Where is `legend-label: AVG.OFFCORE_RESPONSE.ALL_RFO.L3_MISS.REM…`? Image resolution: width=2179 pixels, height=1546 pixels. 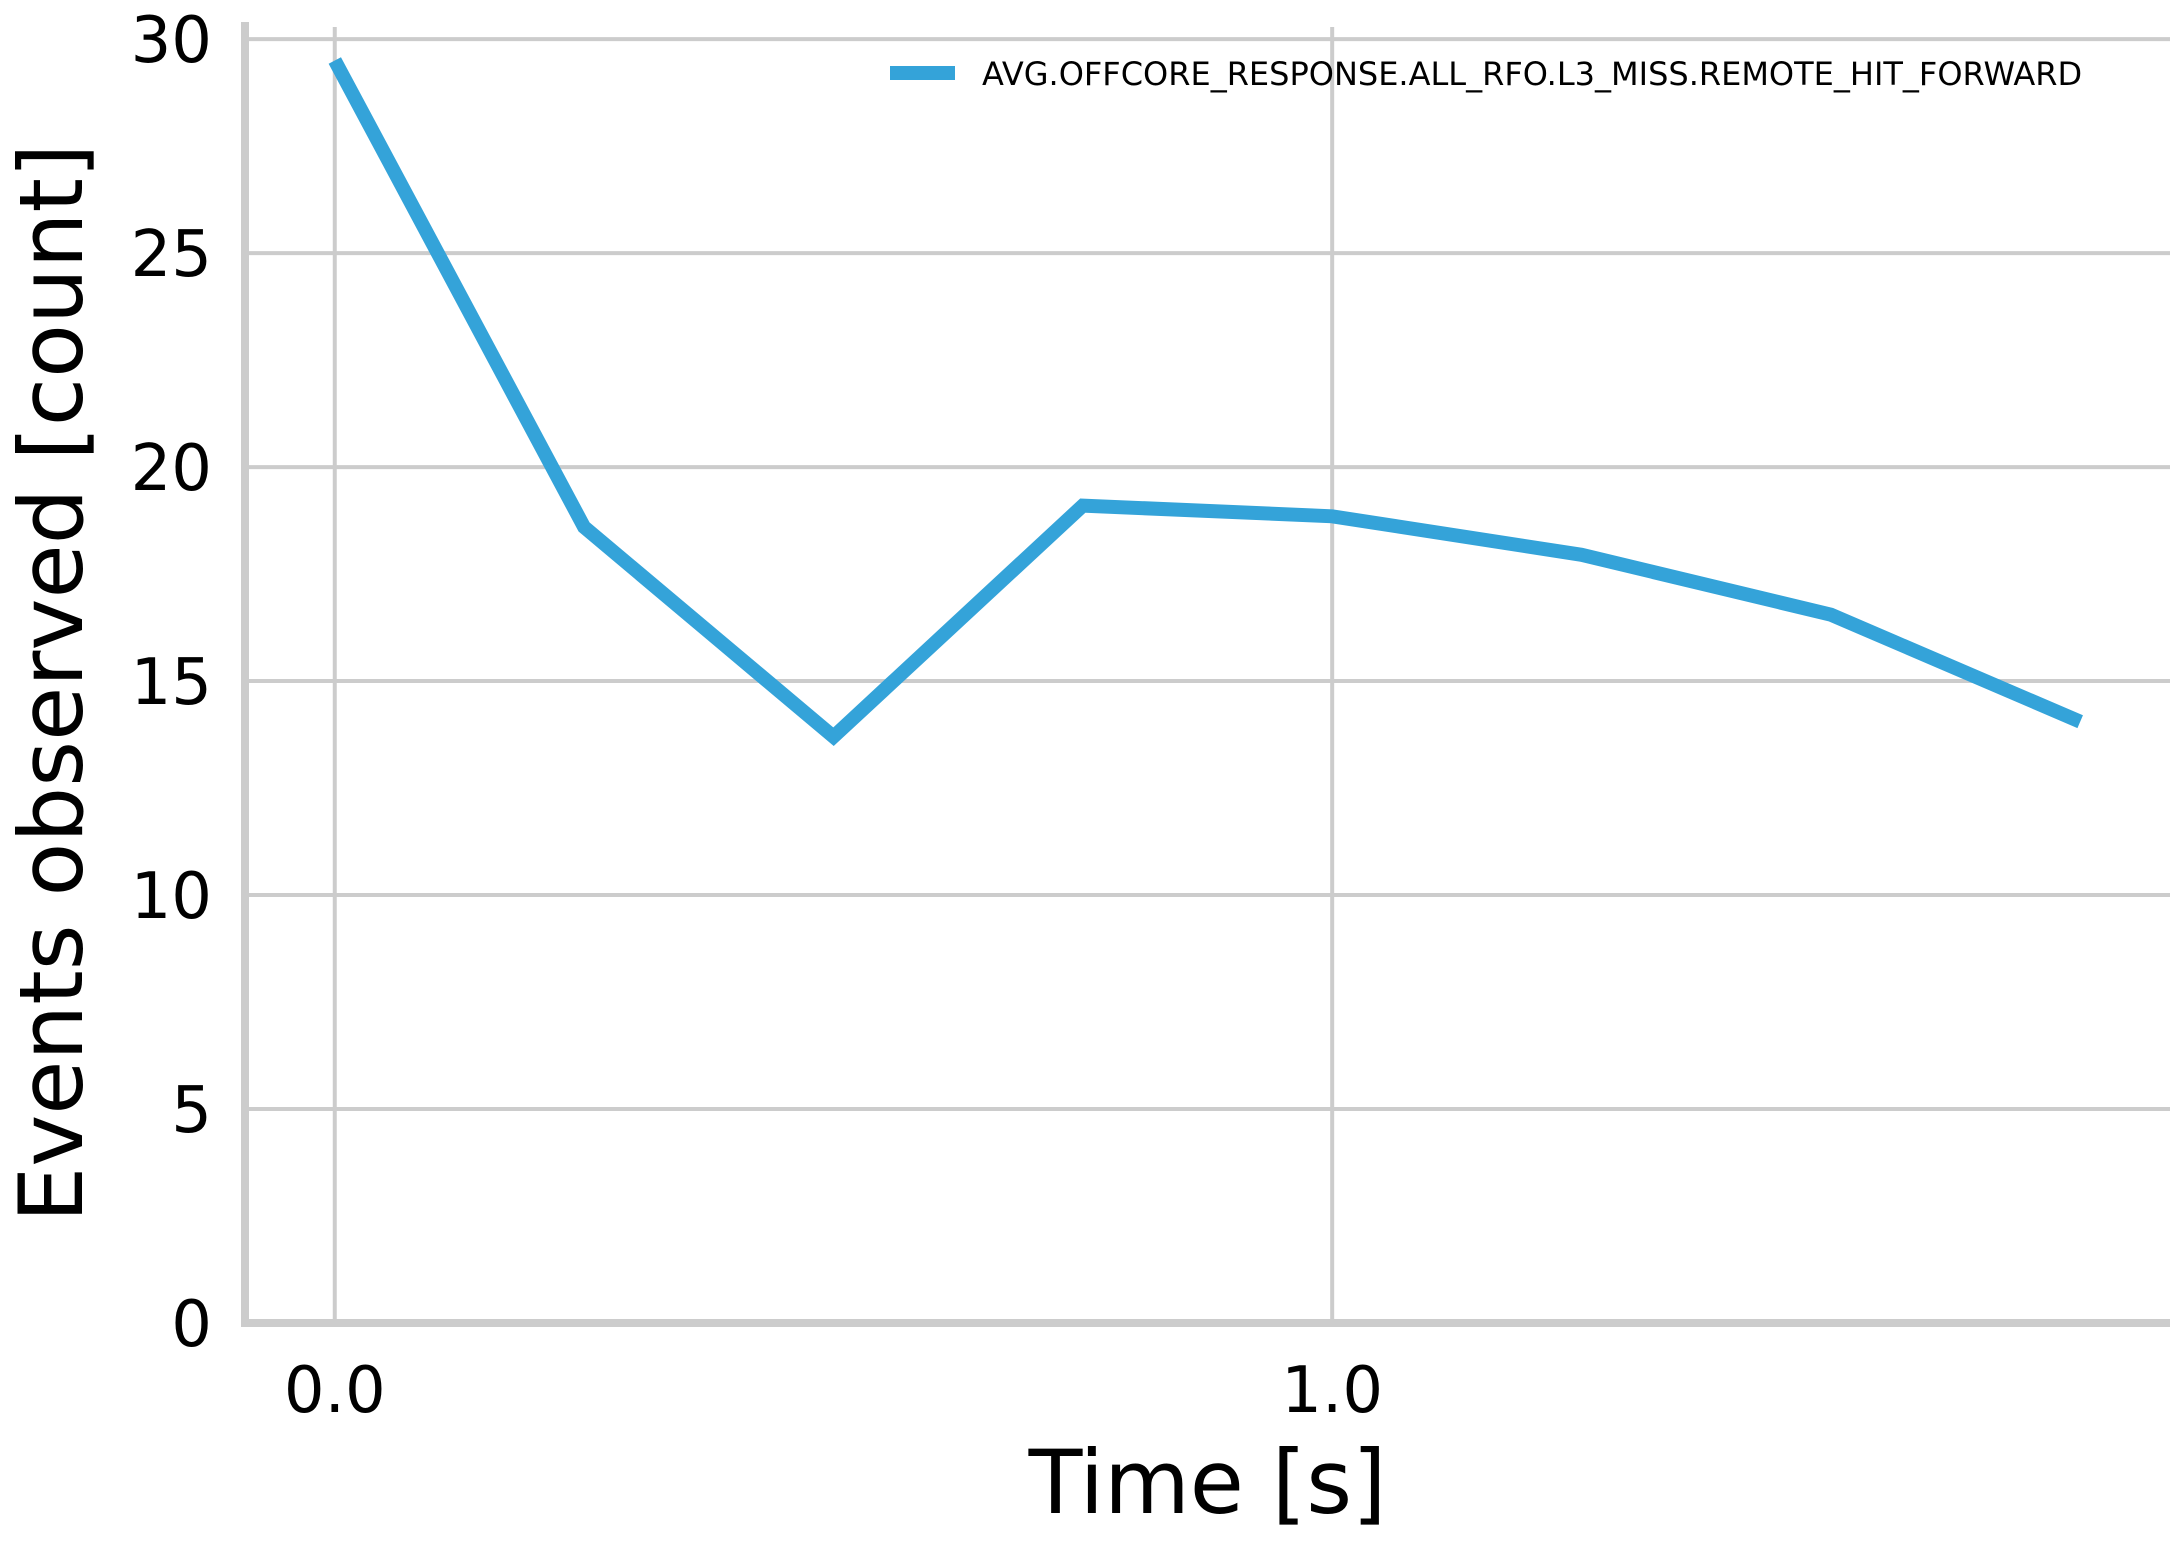 legend-label: AVG.OFFCORE_RESPONSE.ALL_RFO.L3_MISS.REM… is located at coordinates (1532, 74).